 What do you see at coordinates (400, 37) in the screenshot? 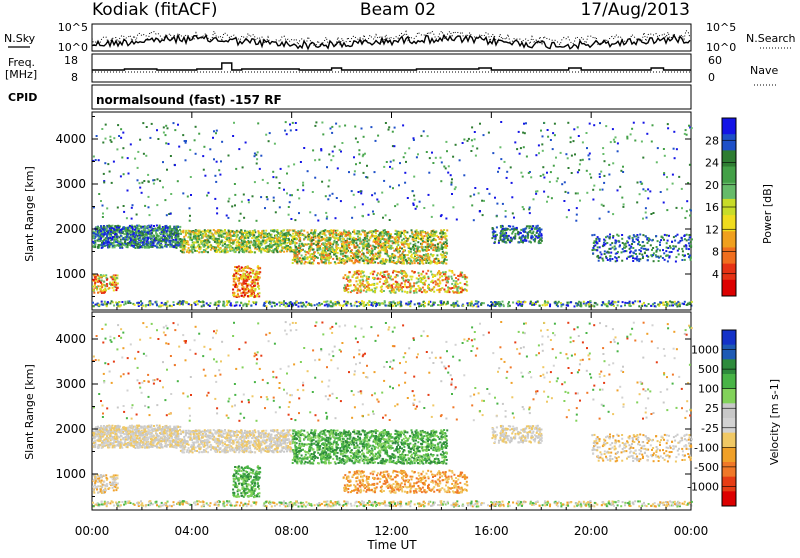
I see `noise-panel: N.Sky 10^5 10^0 10^5 10^0 N.Search` at bounding box center [400, 37].